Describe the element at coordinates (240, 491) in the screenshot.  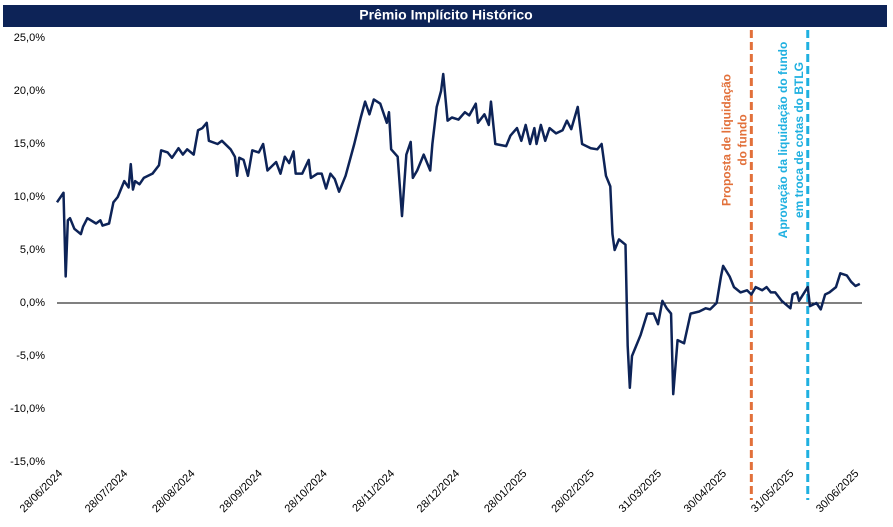
I see `x-tick-label: 28/09/2024` at that location.